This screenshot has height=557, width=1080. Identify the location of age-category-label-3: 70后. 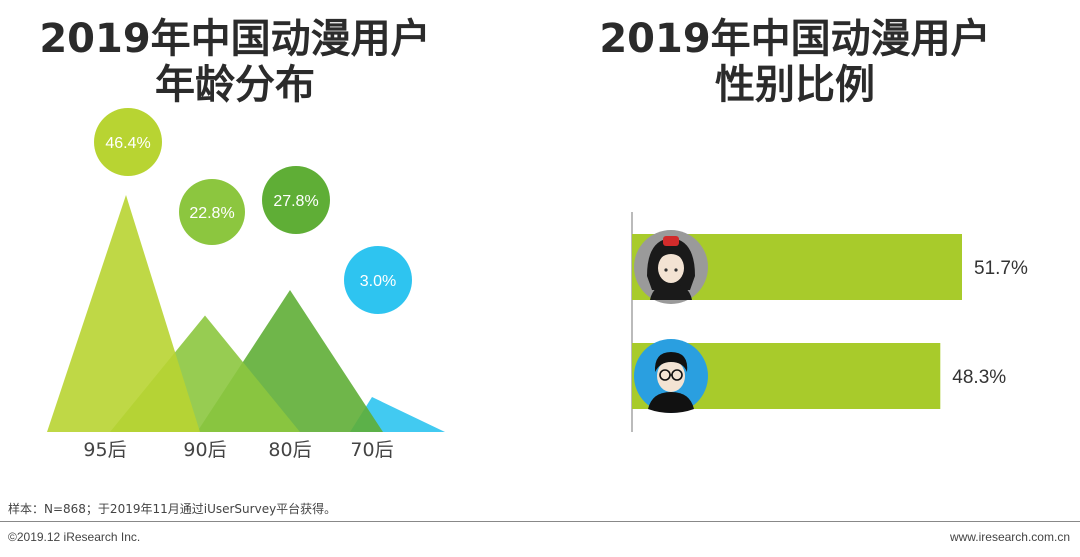
(371, 450).